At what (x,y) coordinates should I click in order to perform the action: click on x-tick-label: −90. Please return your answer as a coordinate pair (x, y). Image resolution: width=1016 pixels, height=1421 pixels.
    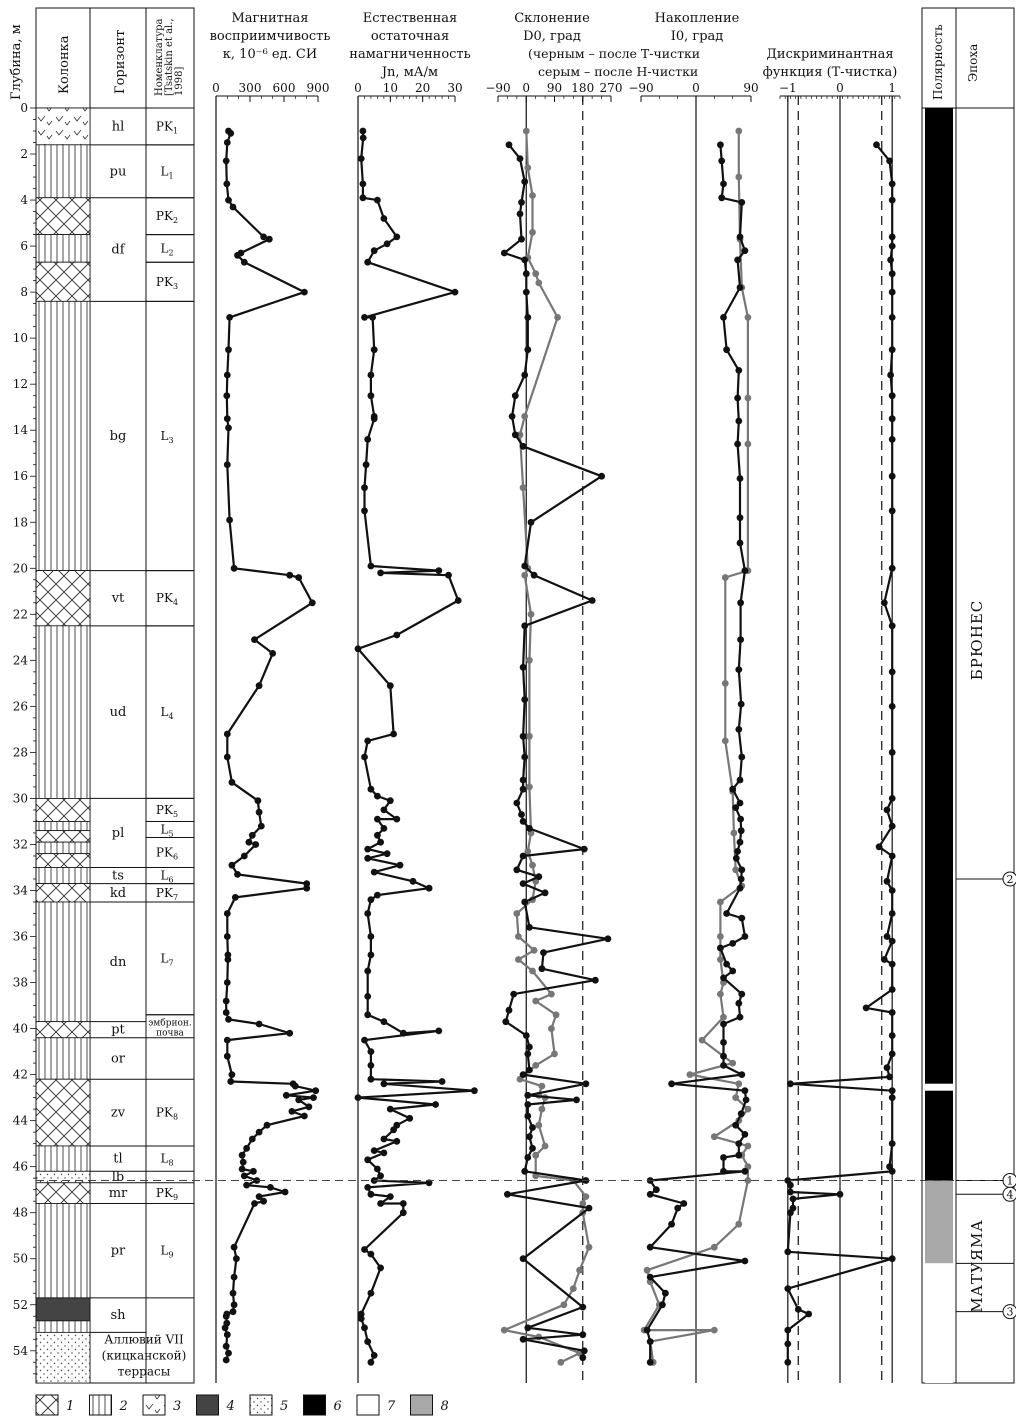
    Looking at the image, I should click on (497, 88).